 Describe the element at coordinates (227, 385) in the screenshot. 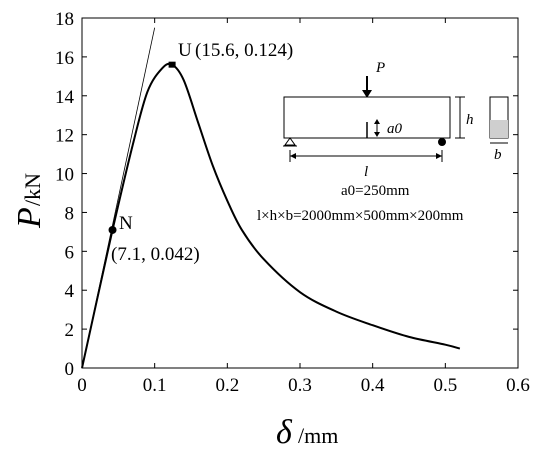

I see `x-tick-label: 0.2` at that location.